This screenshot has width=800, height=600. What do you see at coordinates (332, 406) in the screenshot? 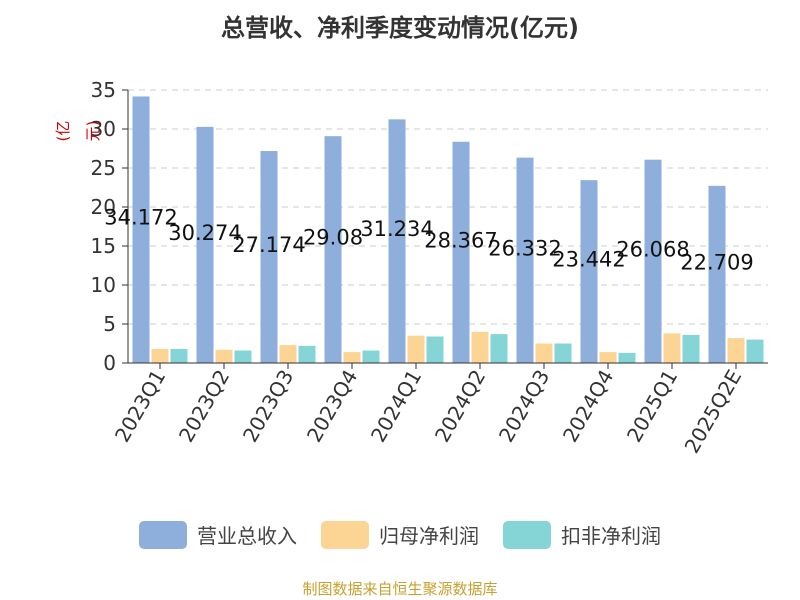
I see `x-tick-label: 2023Q4` at bounding box center [332, 406].